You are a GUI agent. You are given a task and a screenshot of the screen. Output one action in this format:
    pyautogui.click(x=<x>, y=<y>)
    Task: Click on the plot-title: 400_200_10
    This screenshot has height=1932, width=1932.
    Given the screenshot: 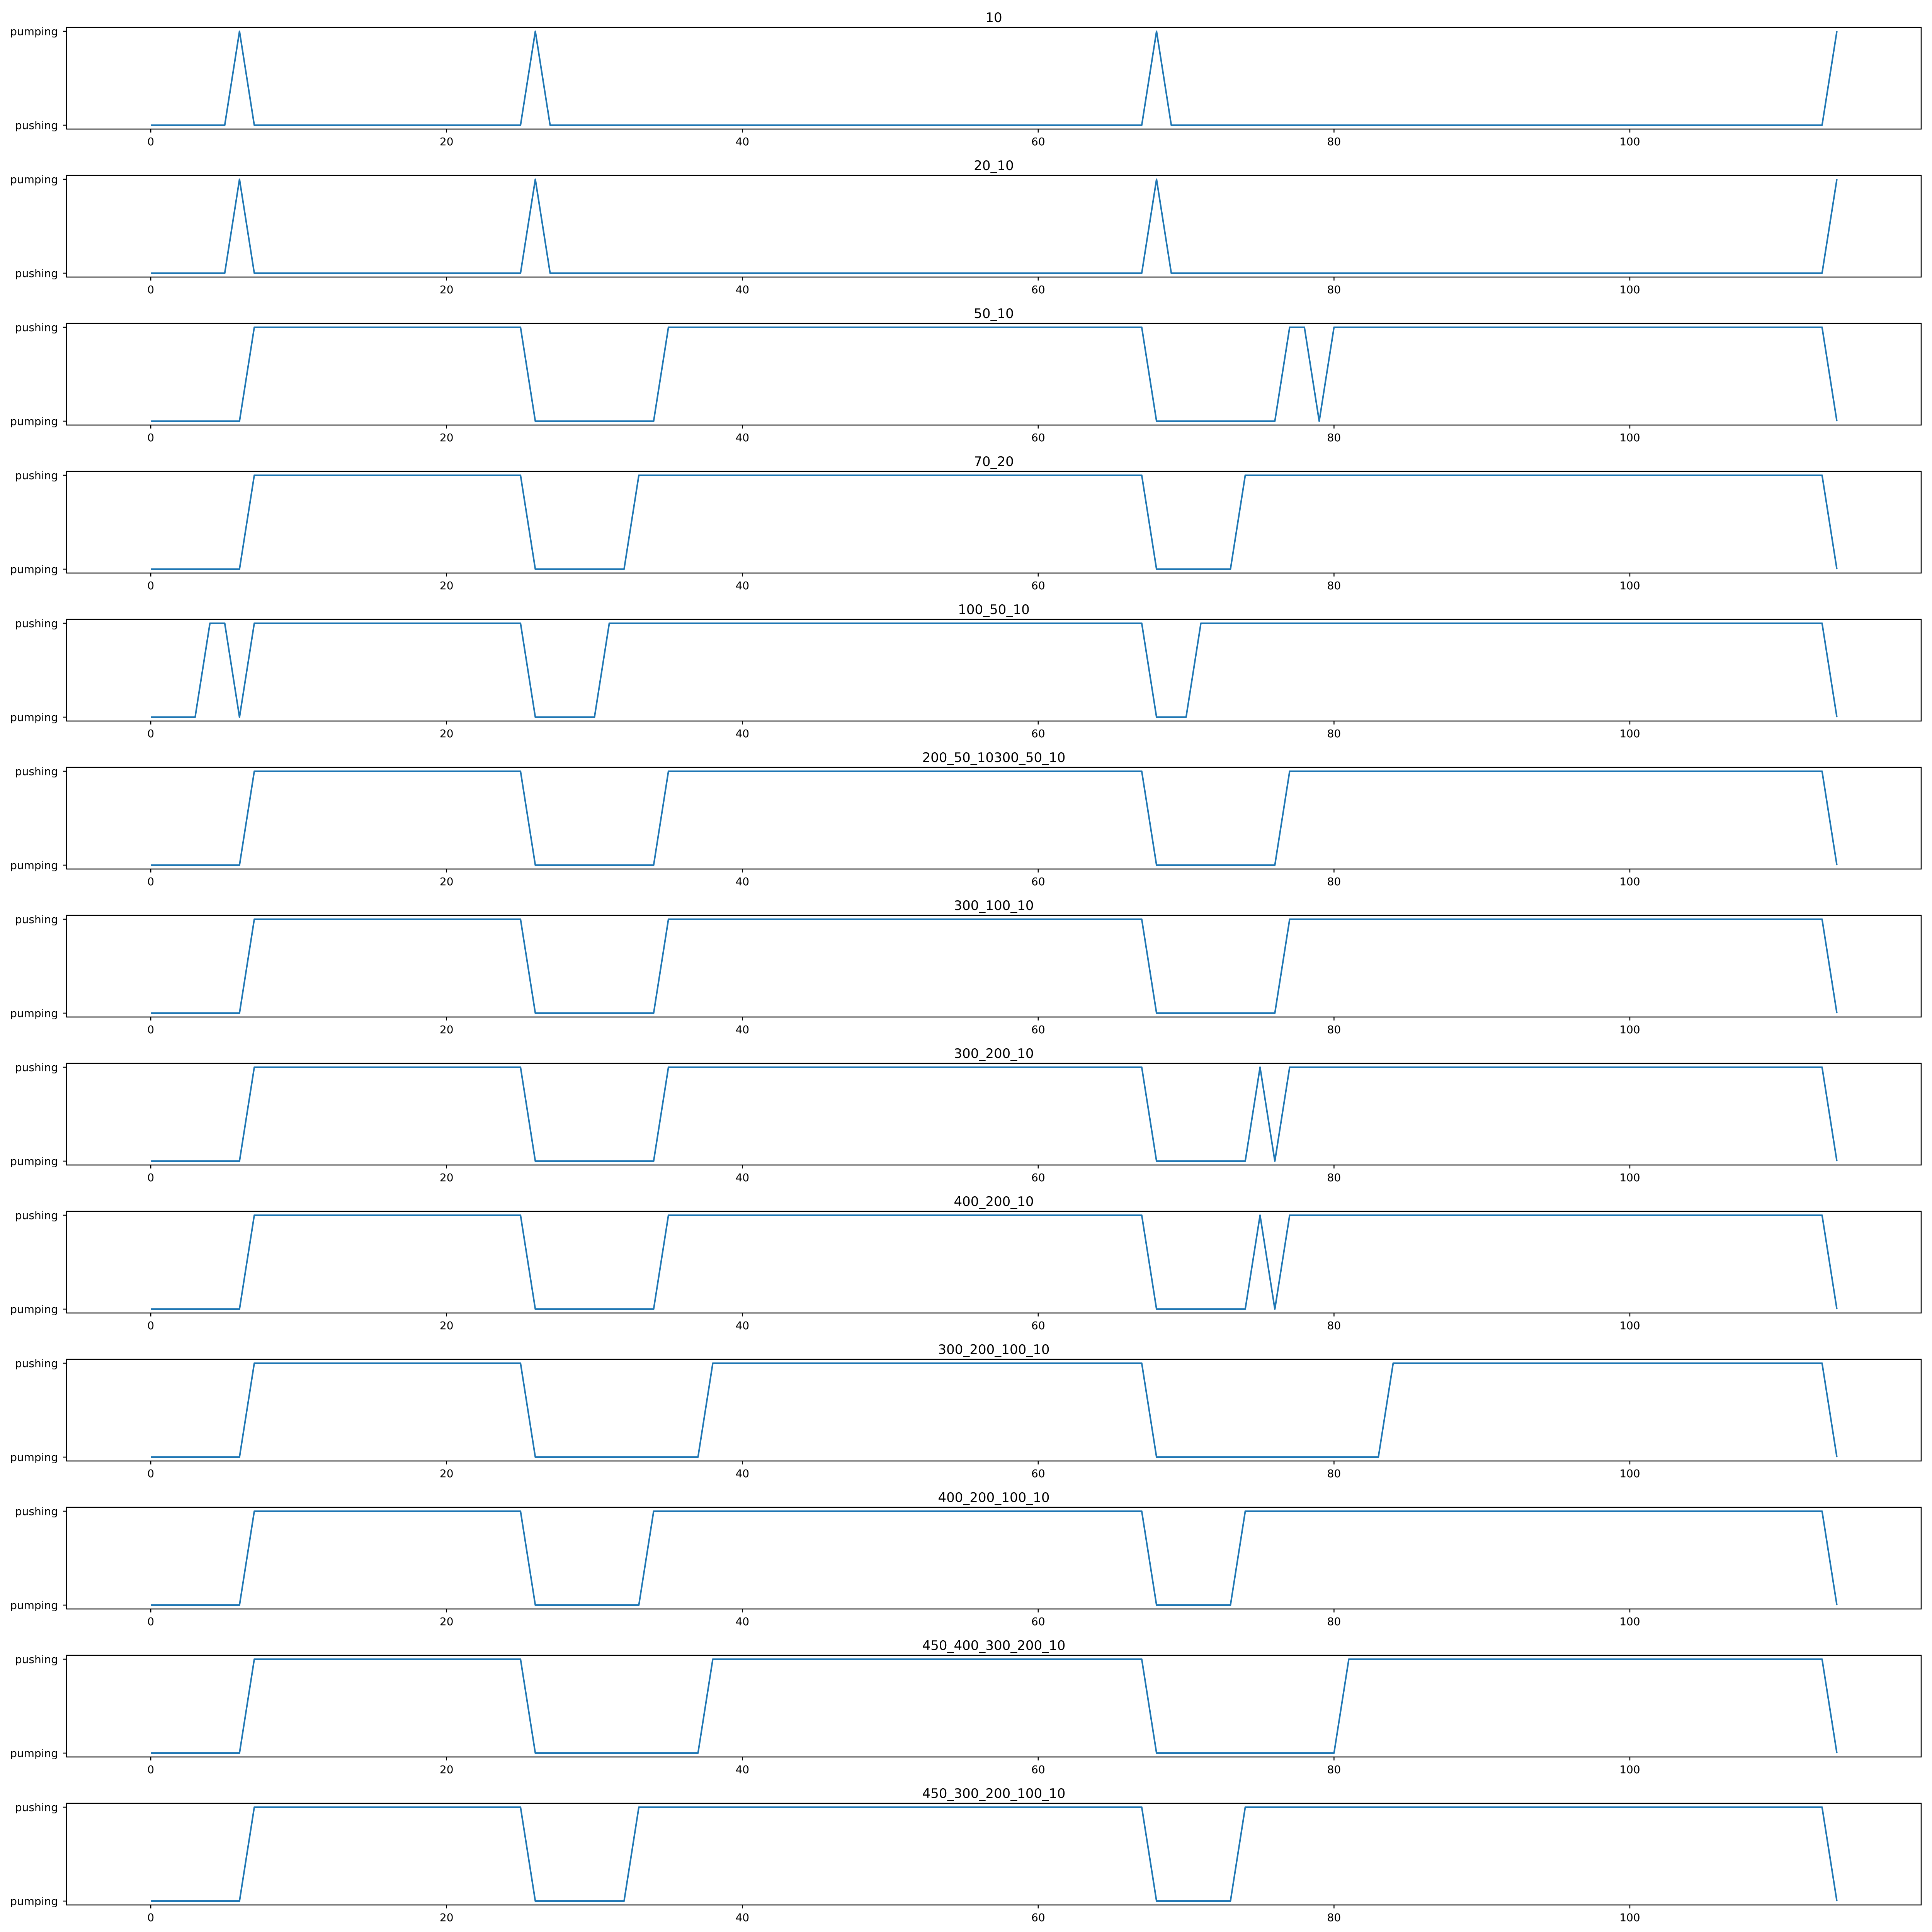 What is the action you would take?
    pyautogui.click(x=994, y=1201)
    